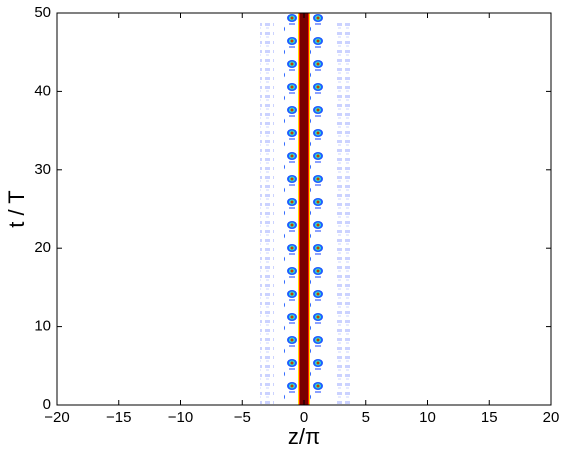 This screenshot has height=455, width=567. I want to click on y-tick-label: 20, so click(42, 247).